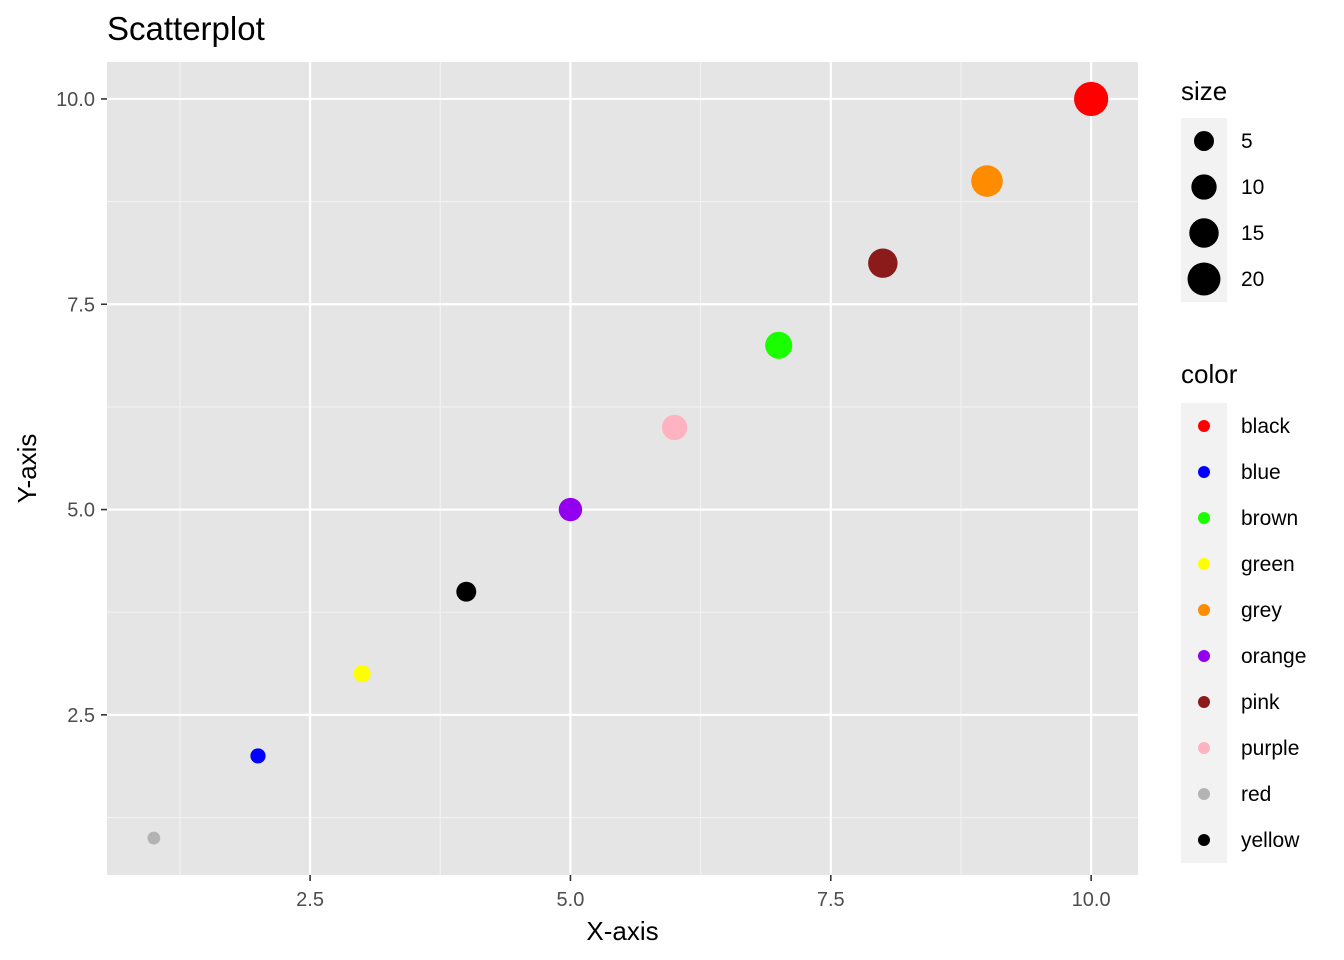 Image resolution: width=1344 pixels, height=960 pixels. Describe the element at coordinates (1252, 233) in the screenshot. I see `size-legend-label: 15` at that location.